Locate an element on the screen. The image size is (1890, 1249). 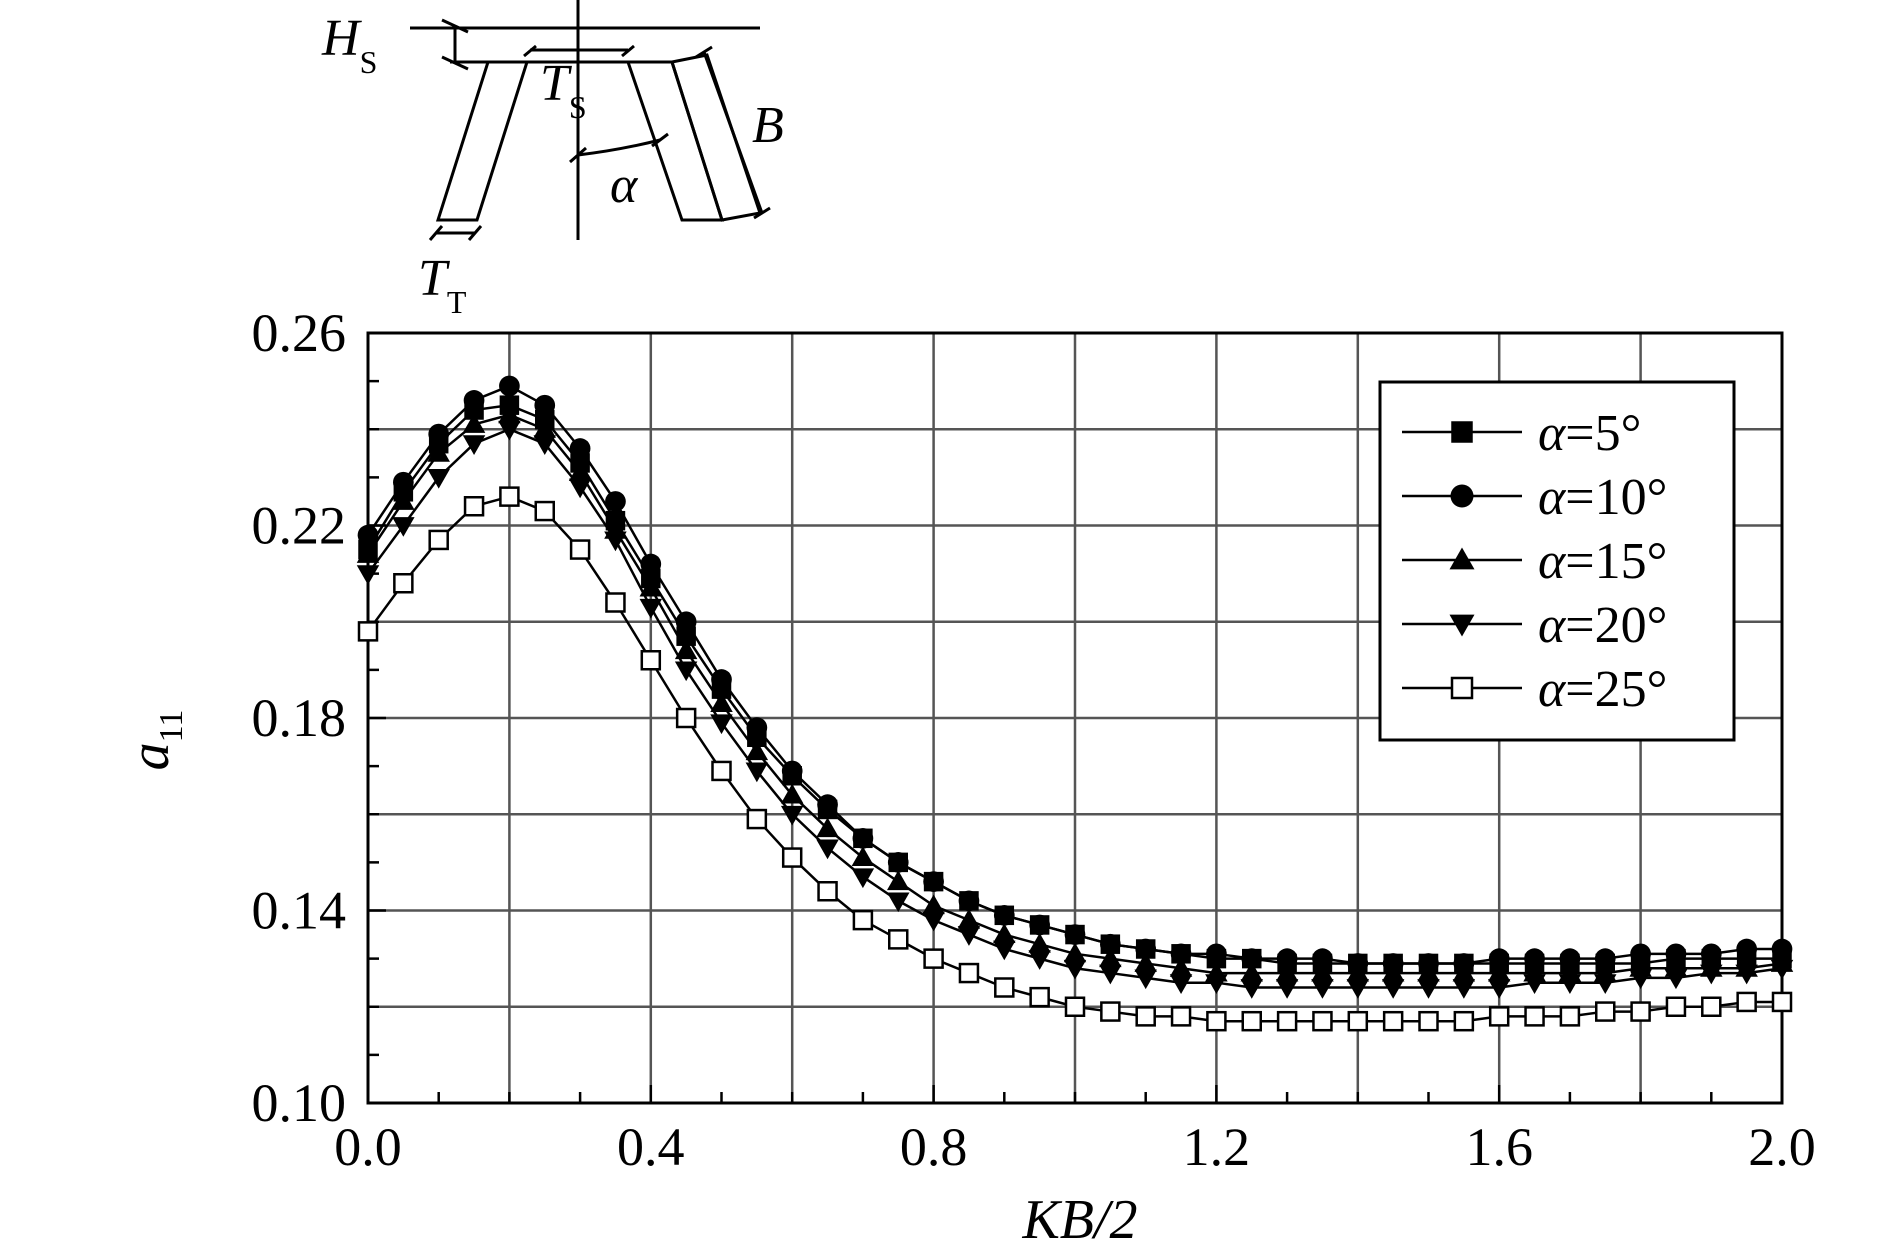
legend-label: α=20° is located at coordinates (1602, 625).